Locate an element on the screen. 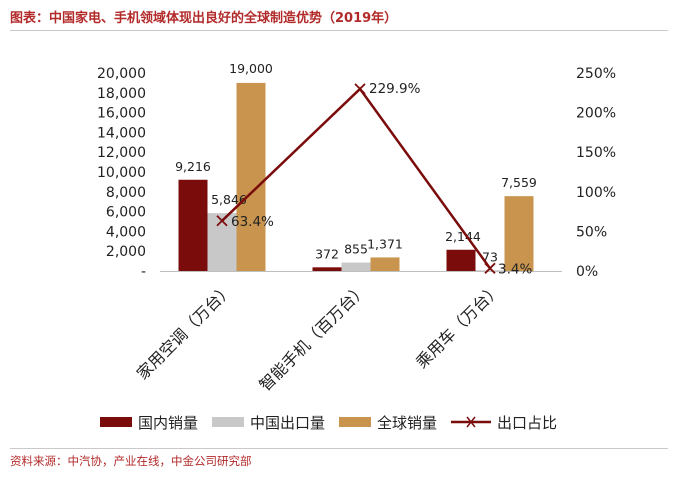 The image size is (678, 483). title-divider is located at coordinates (339, 30).